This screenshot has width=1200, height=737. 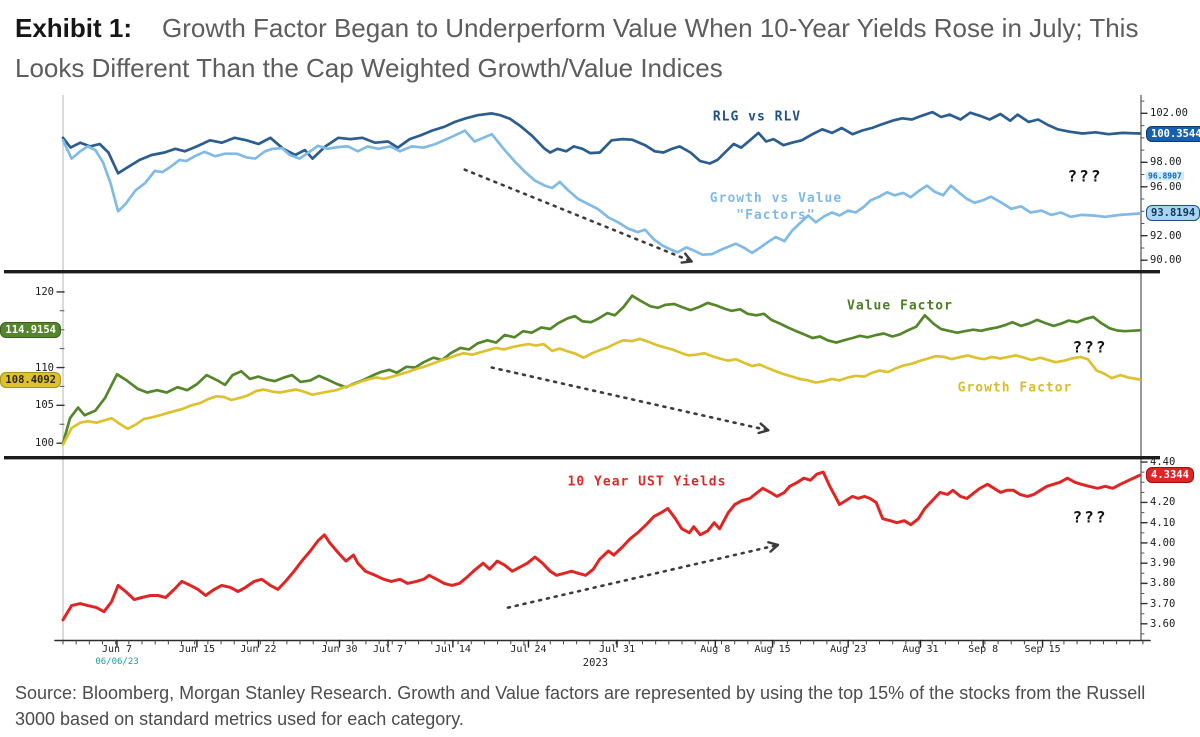 What do you see at coordinates (117, 649) in the screenshot?
I see `x-tick-label: Jun 7` at bounding box center [117, 649].